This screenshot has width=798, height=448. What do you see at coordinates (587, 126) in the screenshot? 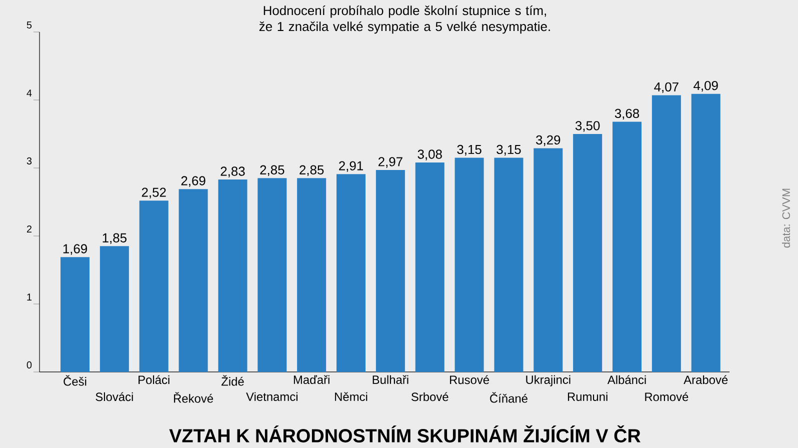
I see `data-label: 3,50` at bounding box center [587, 126].